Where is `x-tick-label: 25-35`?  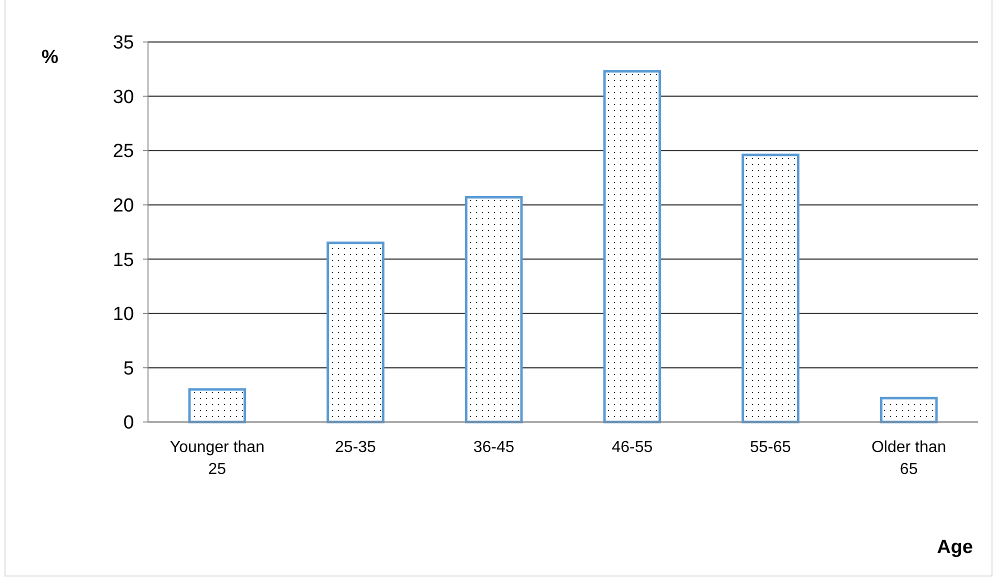
x-tick-label: 25-35 is located at coordinates (355, 447).